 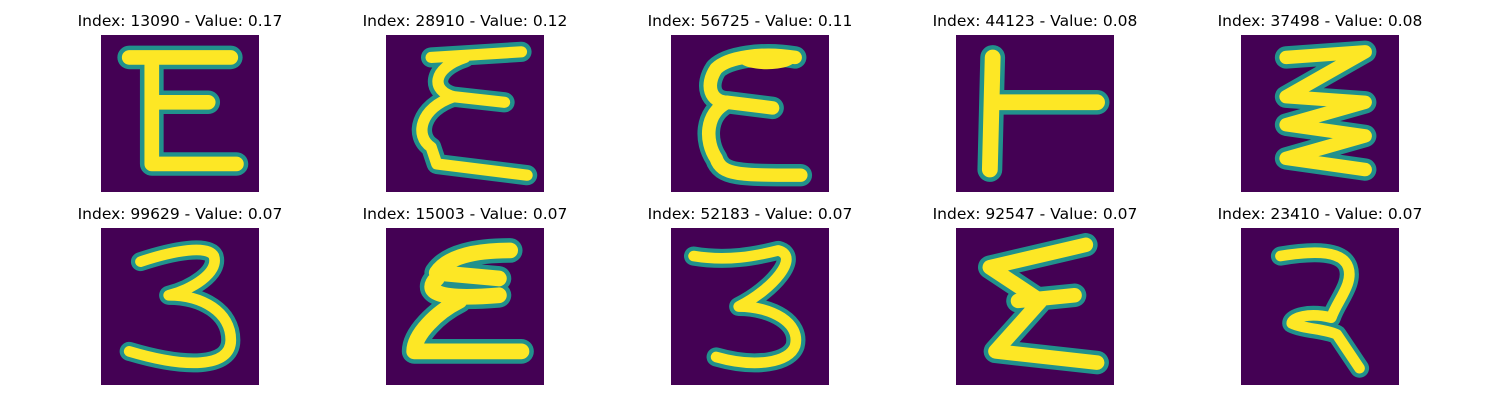 I want to click on panel-title: Index: 92547 - Value: 0.07, so click(x=1035, y=214).